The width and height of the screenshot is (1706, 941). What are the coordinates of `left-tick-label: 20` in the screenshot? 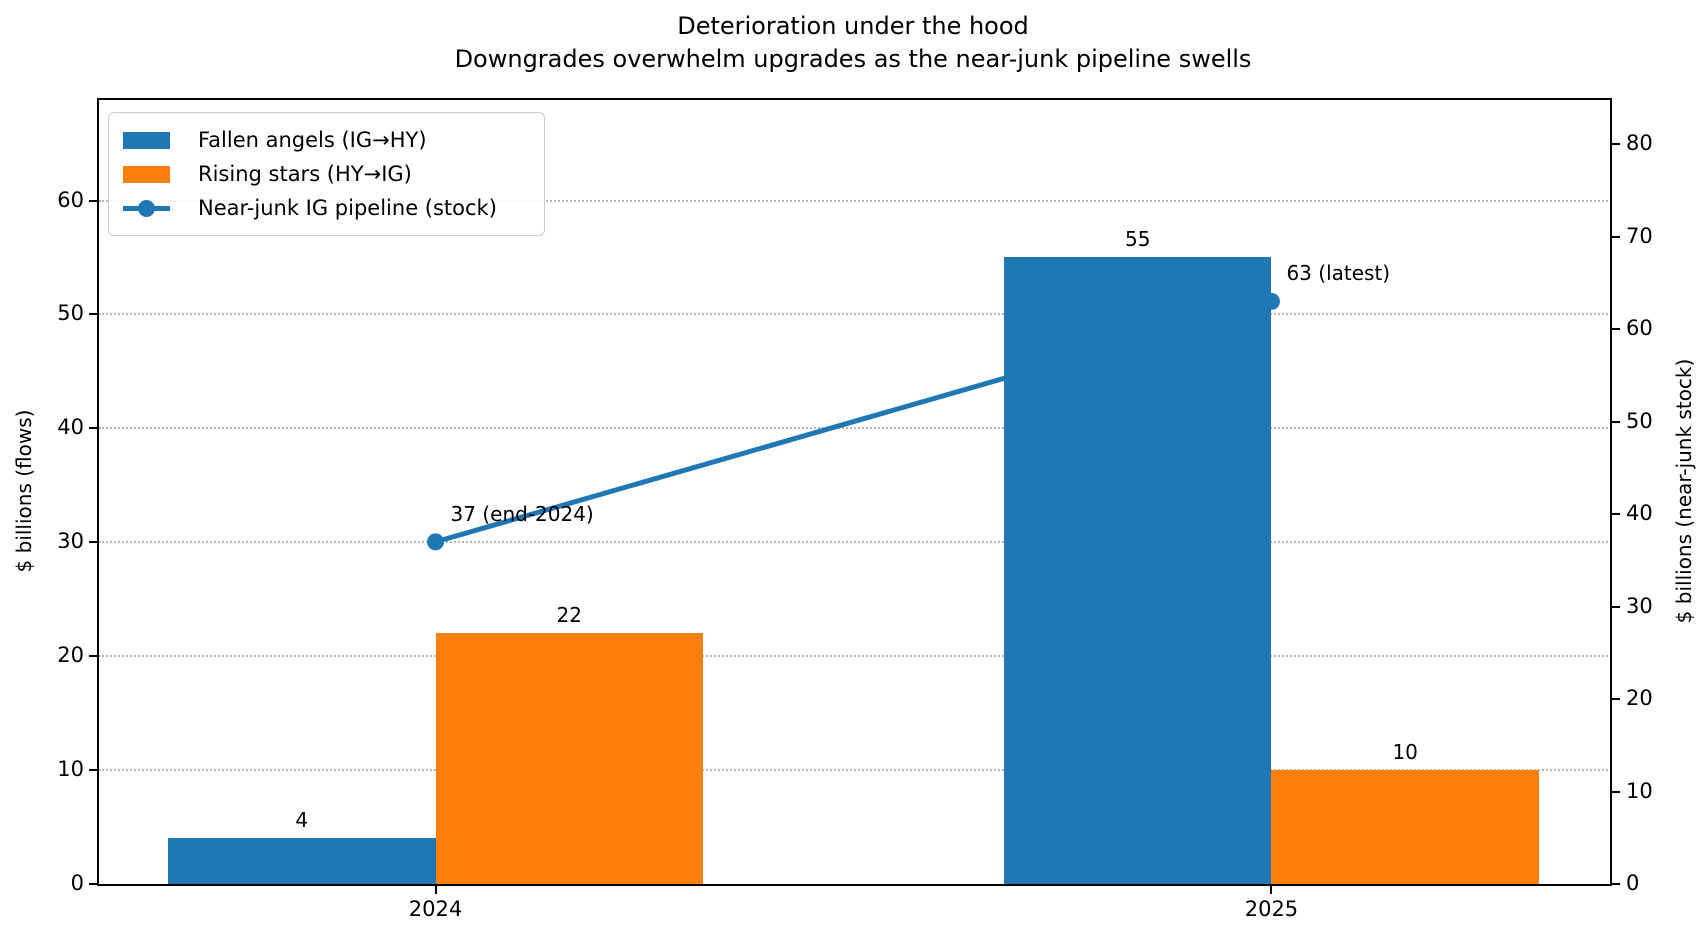 It's located at (70, 655).